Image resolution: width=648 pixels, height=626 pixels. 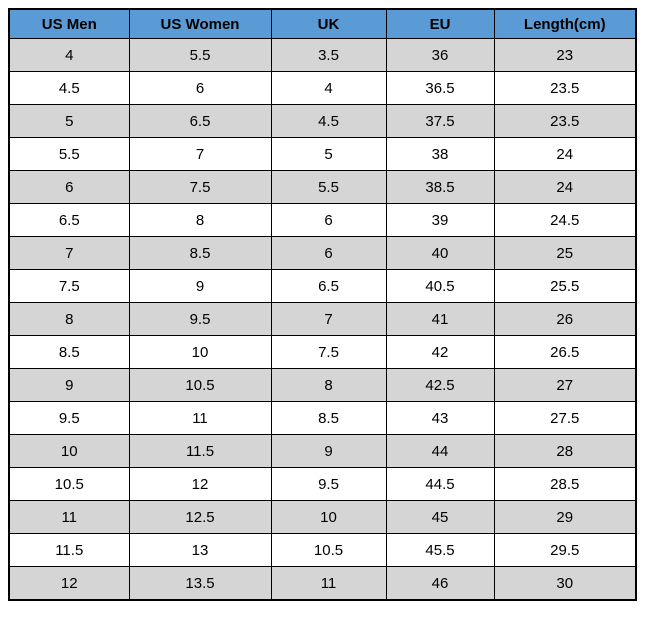 I want to click on column-header: US Men, so click(x=69, y=23).